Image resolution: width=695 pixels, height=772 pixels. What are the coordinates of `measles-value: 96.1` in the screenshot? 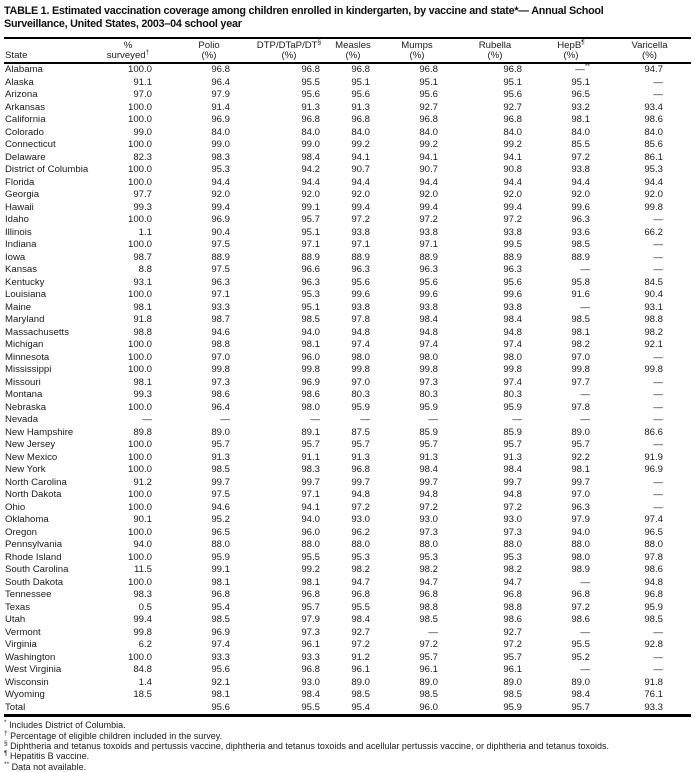 It's located at (360, 670).